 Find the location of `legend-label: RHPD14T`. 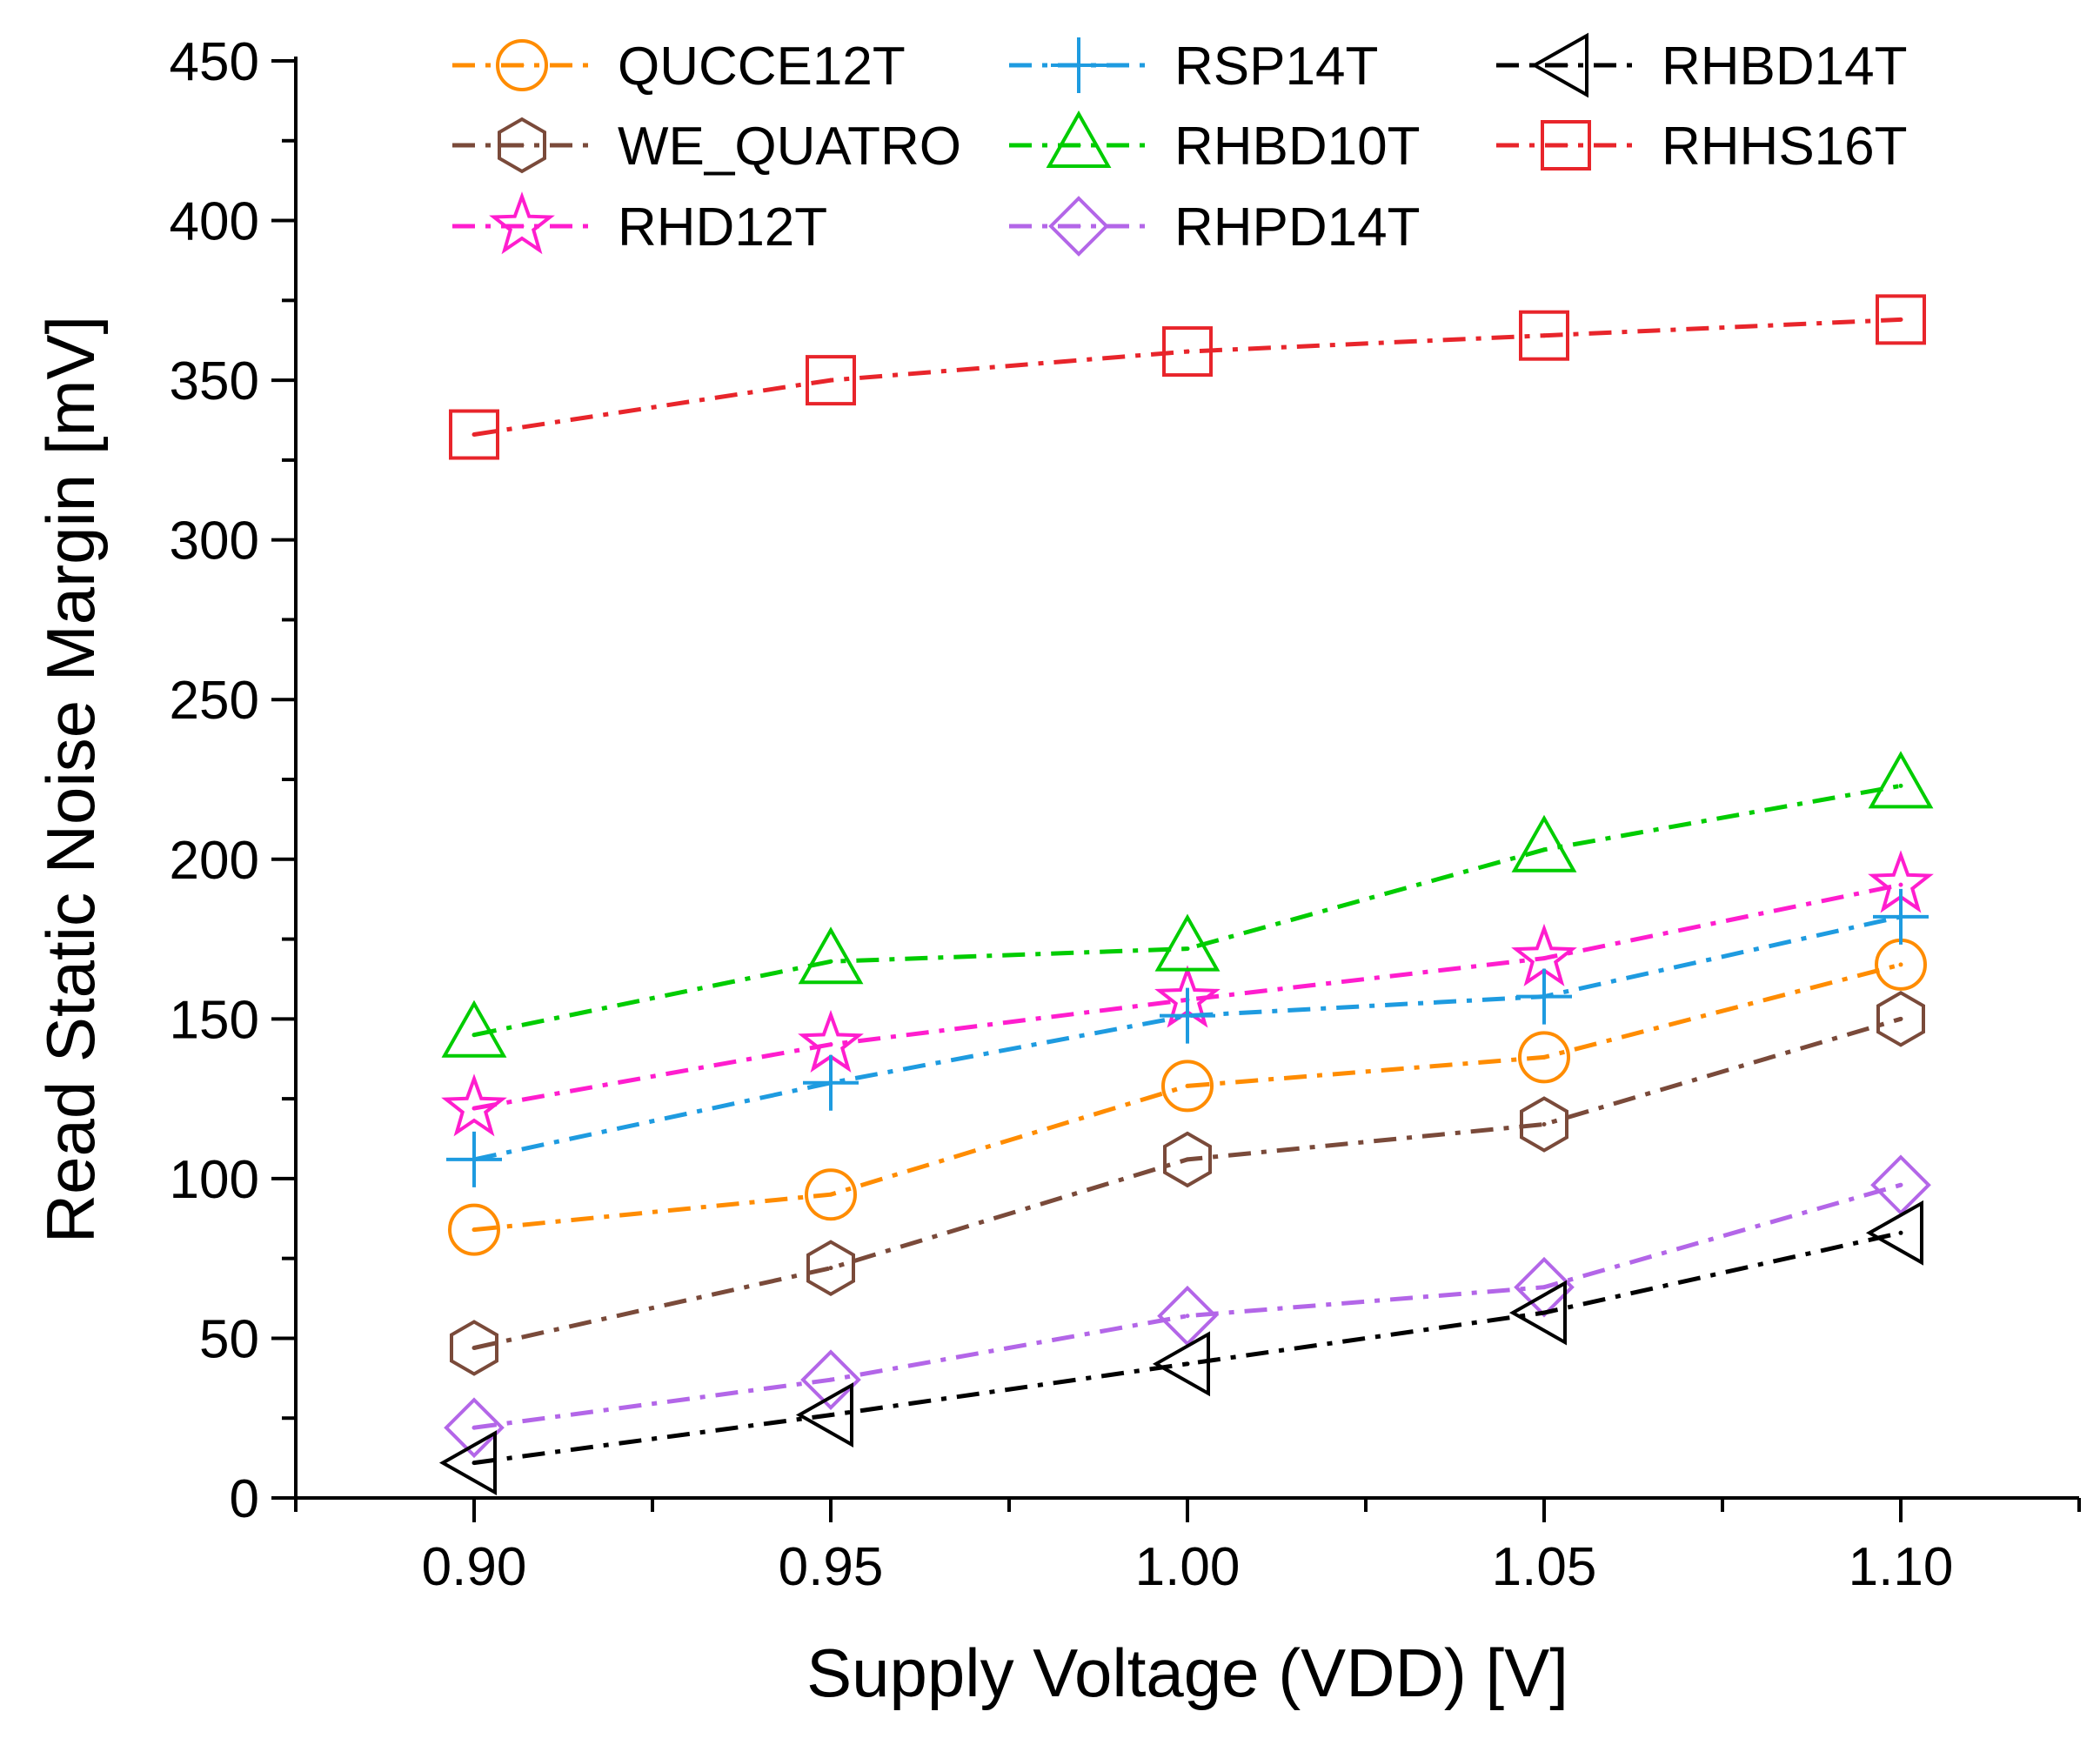

legend-label: RHPD14T is located at coordinates (1297, 227).